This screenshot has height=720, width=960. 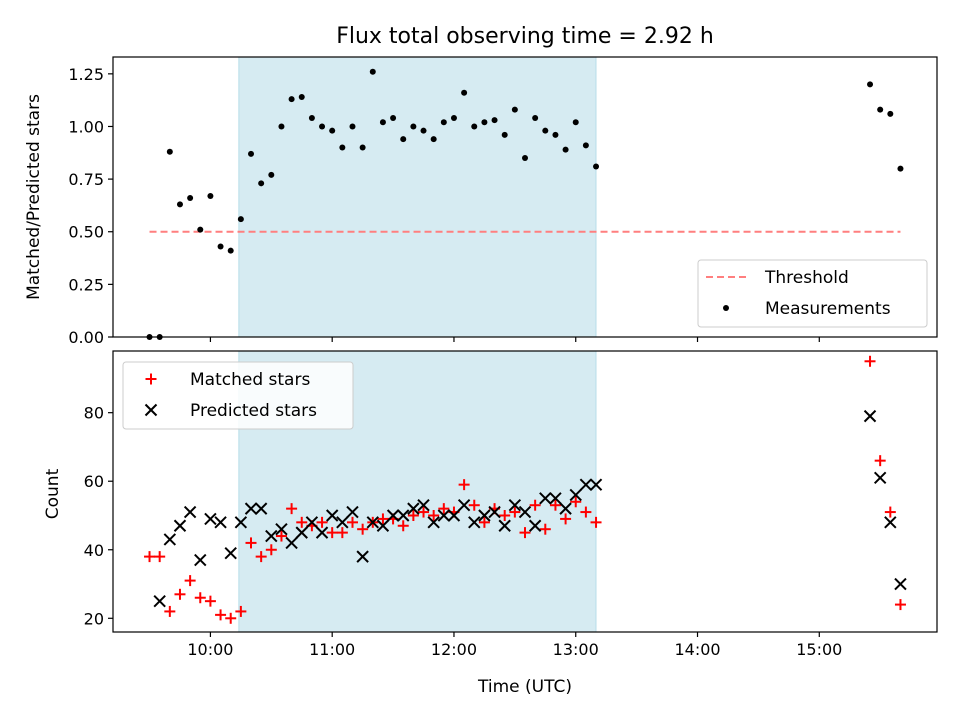 I want to click on x-tick-label: 14:00, so click(x=697, y=649).